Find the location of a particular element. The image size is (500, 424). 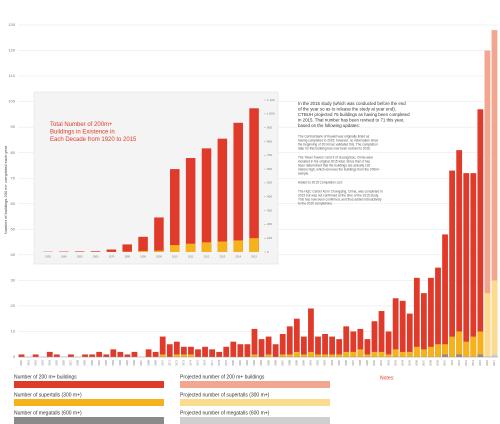

y-tick-label: 30 is located at coordinates (13, 279).